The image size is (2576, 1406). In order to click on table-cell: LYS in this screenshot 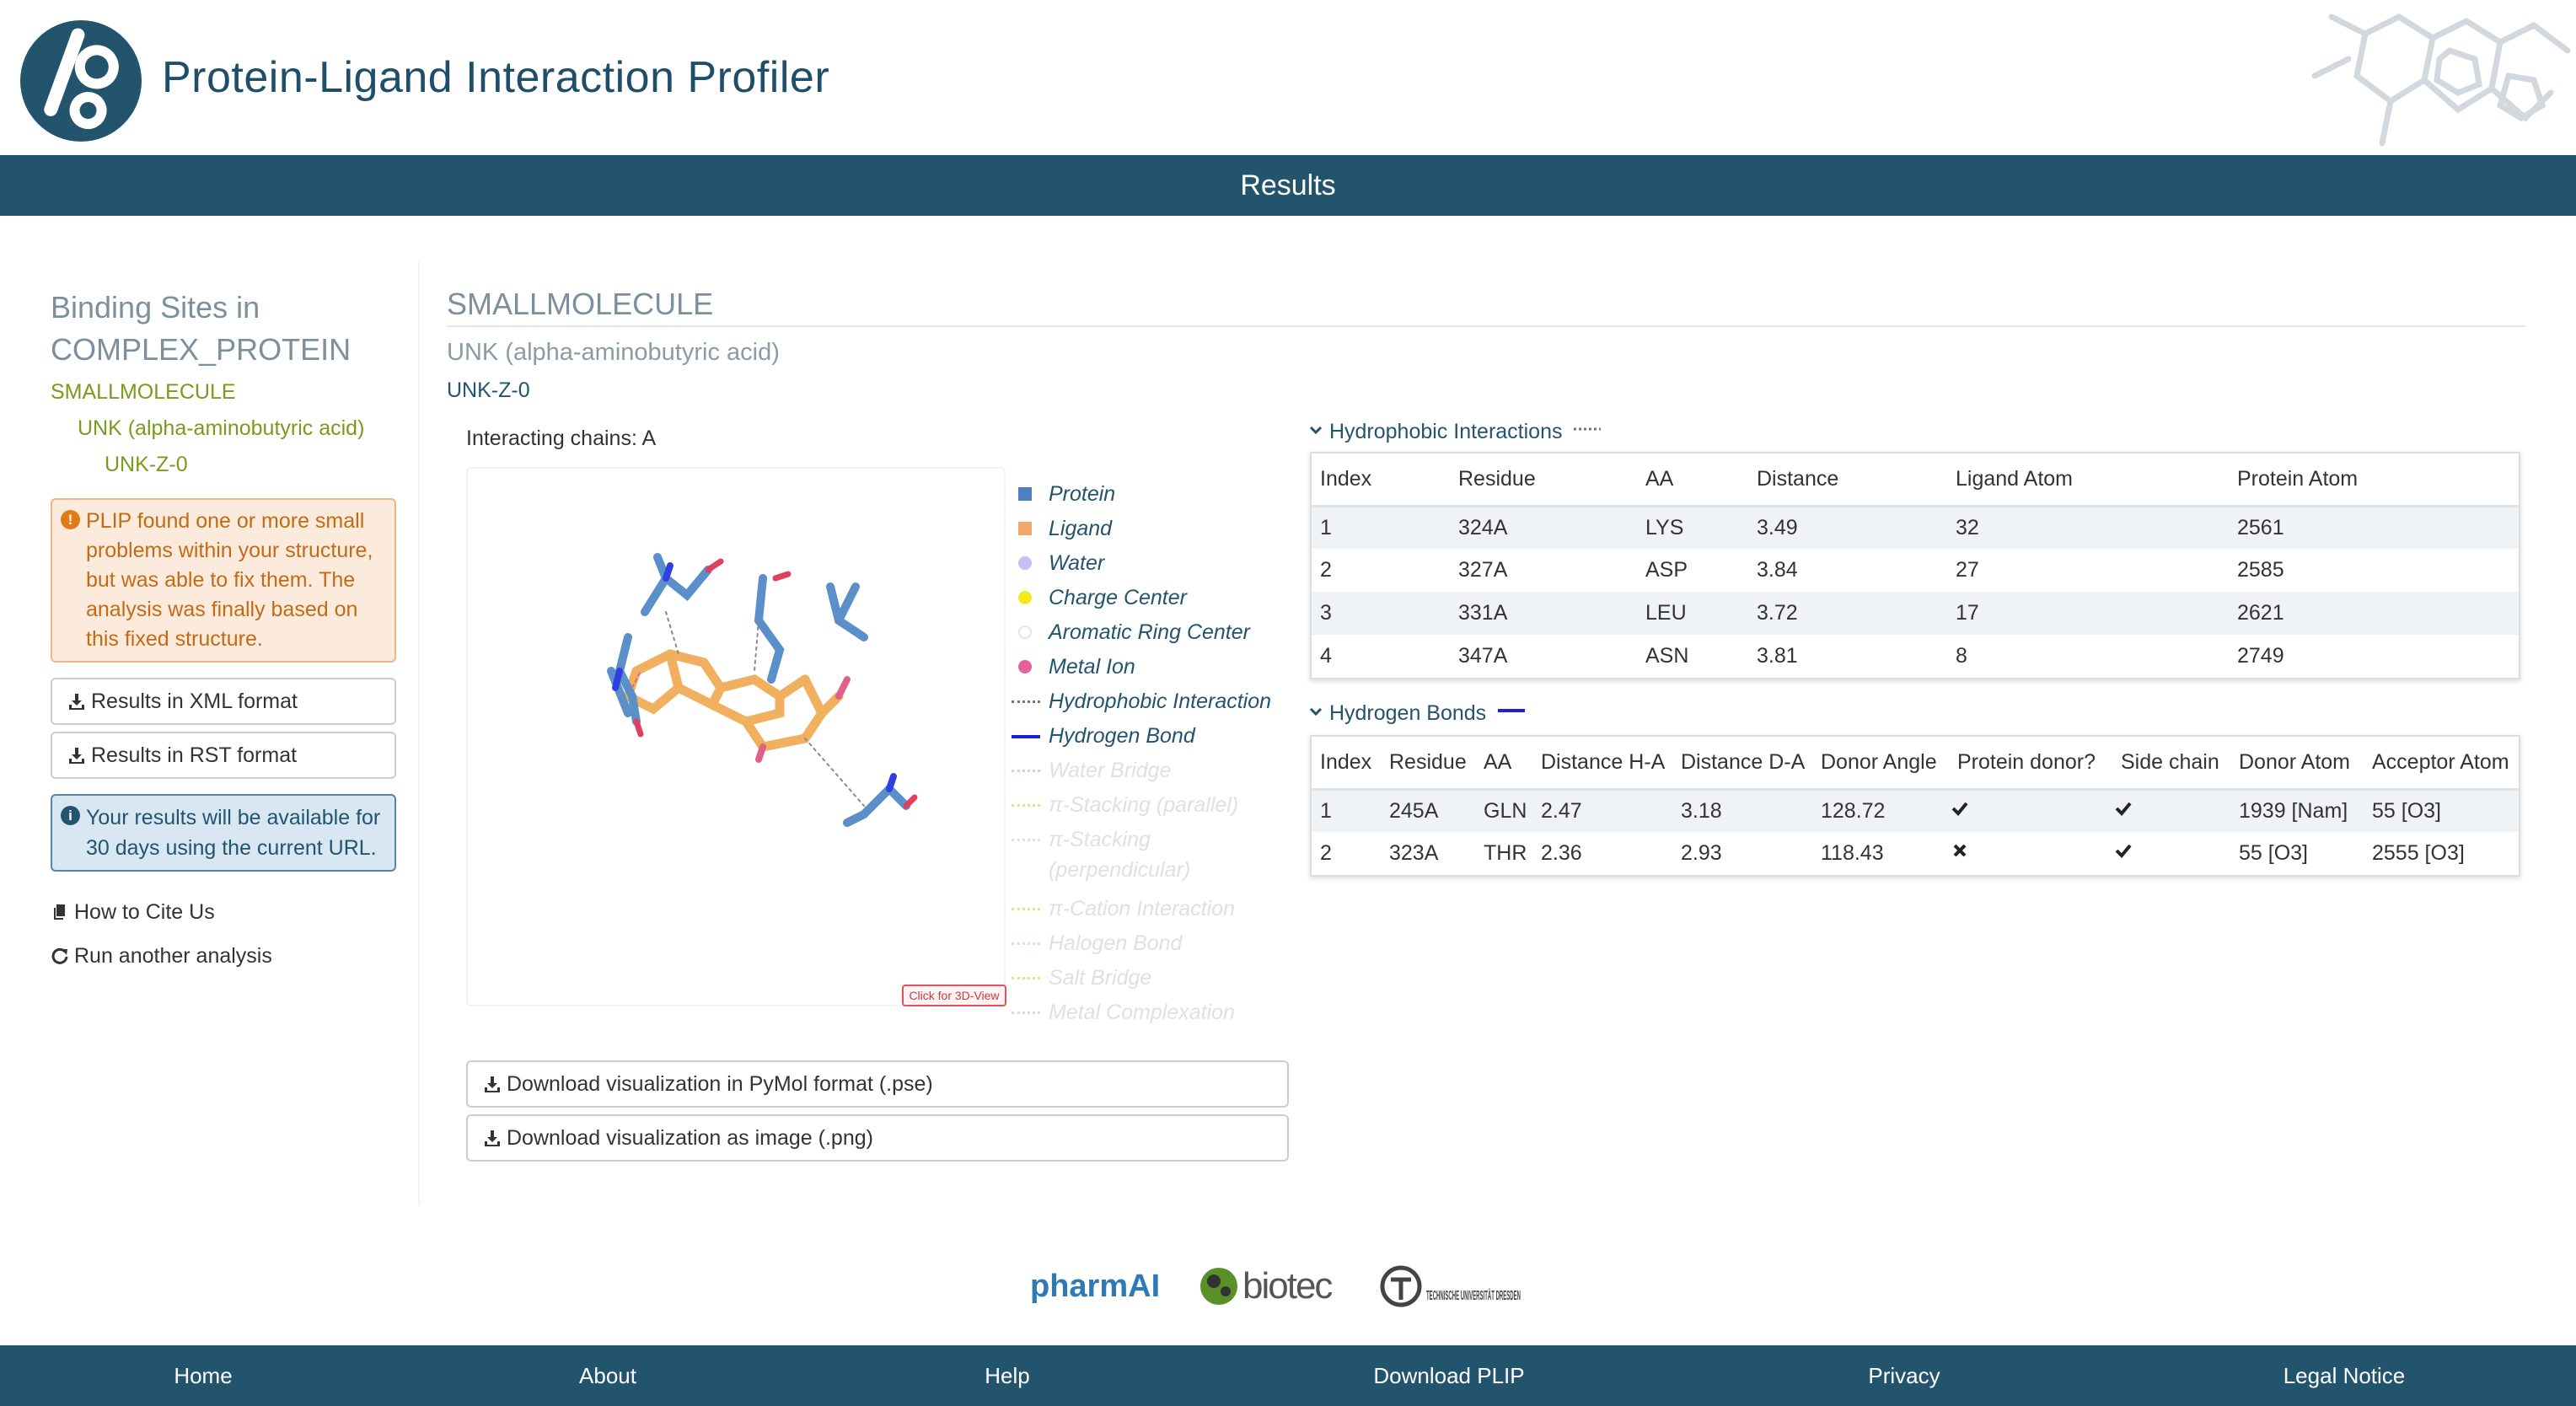, I will do `click(1692, 527)`.